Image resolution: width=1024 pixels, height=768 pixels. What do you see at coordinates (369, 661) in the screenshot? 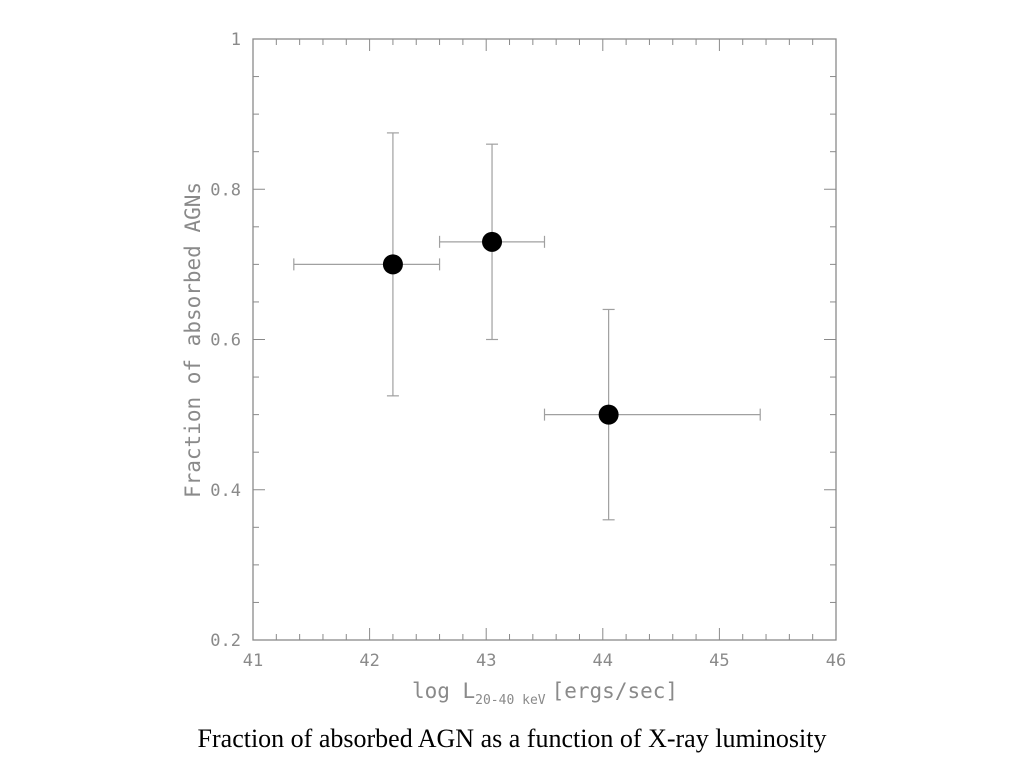
I see `x-tick-label: 42` at bounding box center [369, 661].